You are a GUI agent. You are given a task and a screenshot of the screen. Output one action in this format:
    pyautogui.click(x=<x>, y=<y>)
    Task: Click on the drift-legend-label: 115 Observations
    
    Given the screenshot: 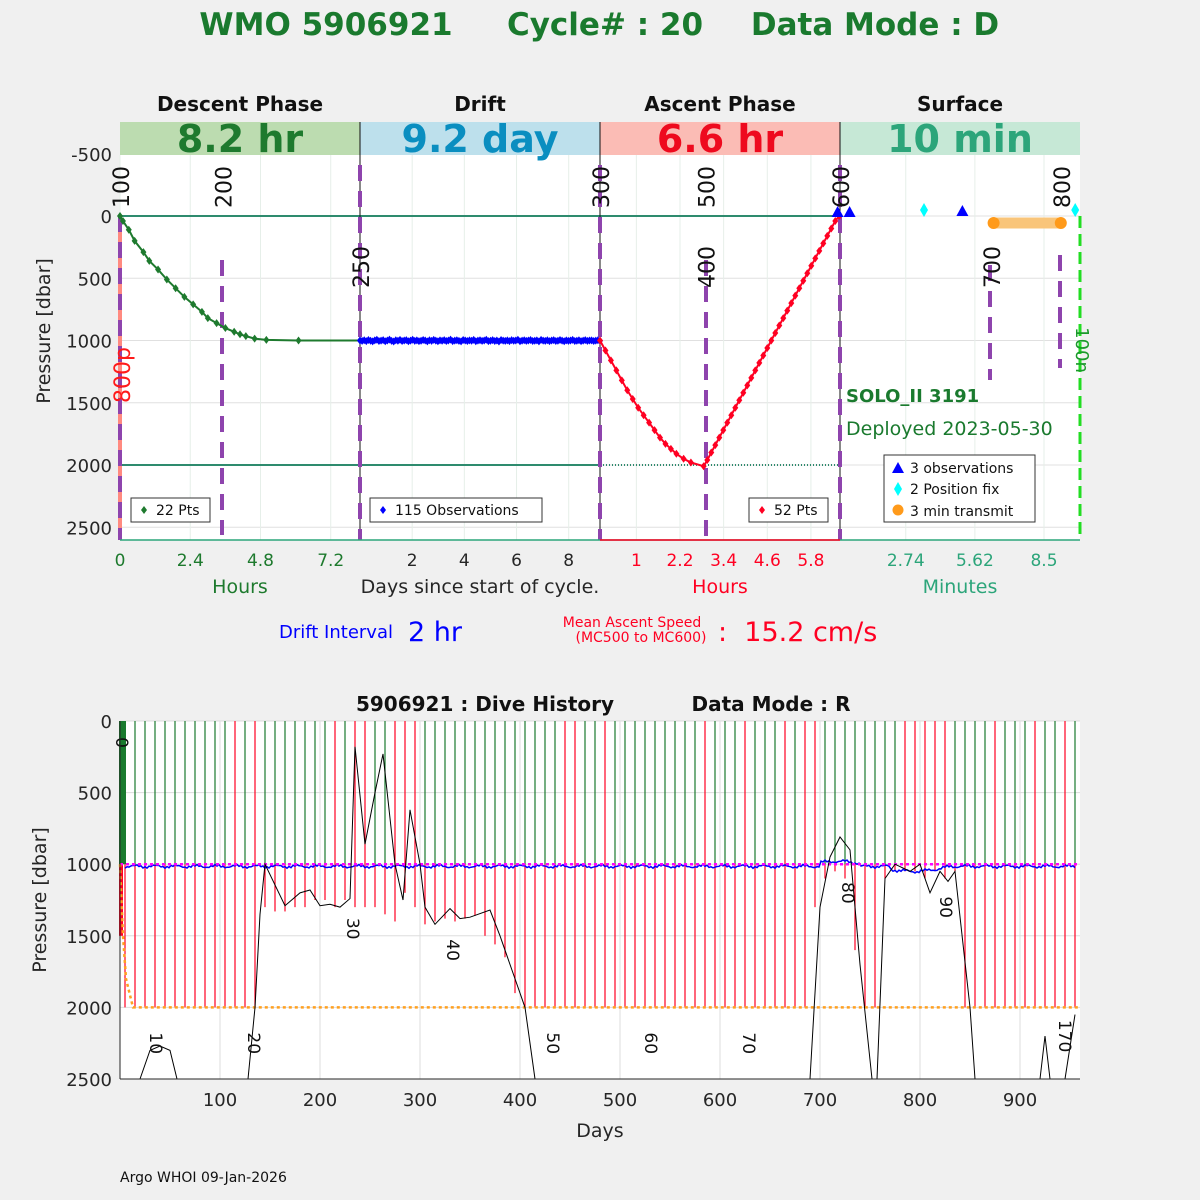 What is the action you would take?
    pyautogui.click(x=457, y=511)
    